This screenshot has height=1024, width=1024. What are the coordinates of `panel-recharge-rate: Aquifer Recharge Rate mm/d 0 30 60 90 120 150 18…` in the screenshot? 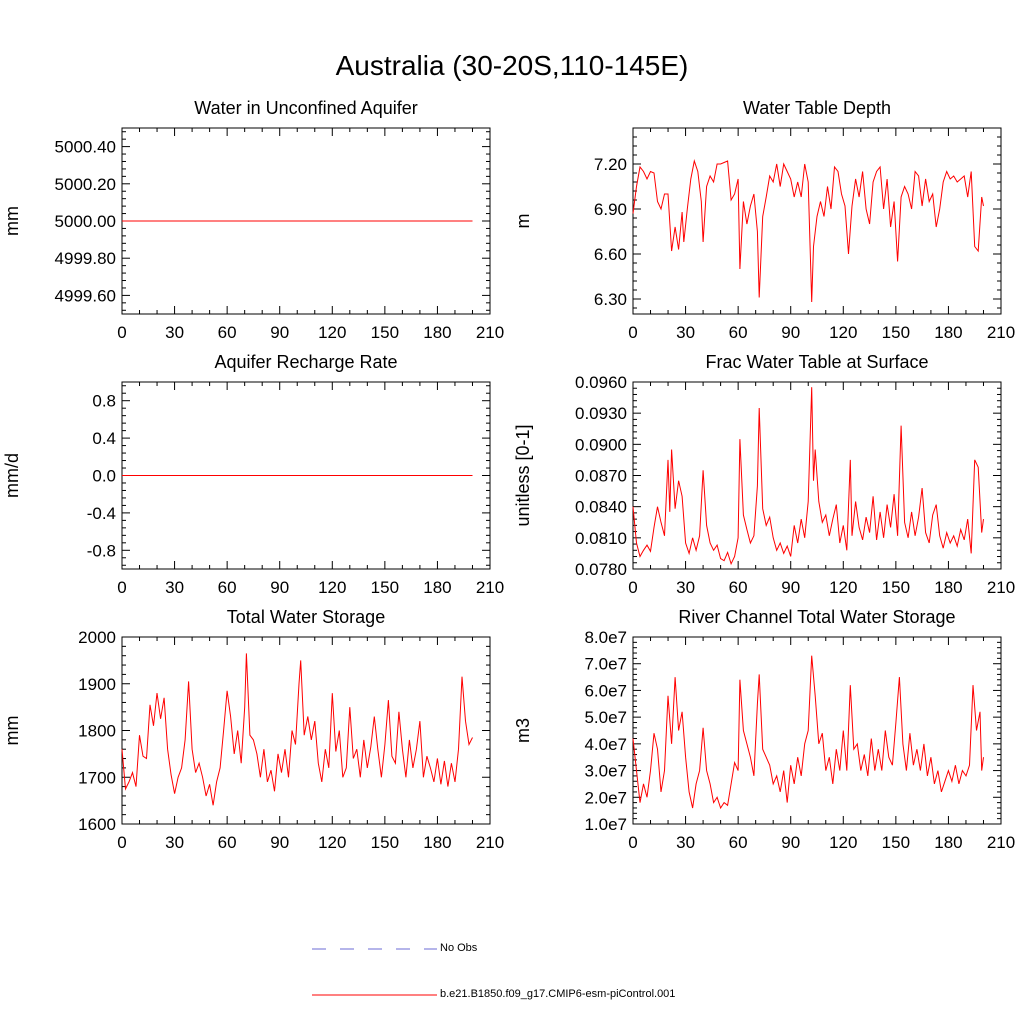 It's located at (253, 474).